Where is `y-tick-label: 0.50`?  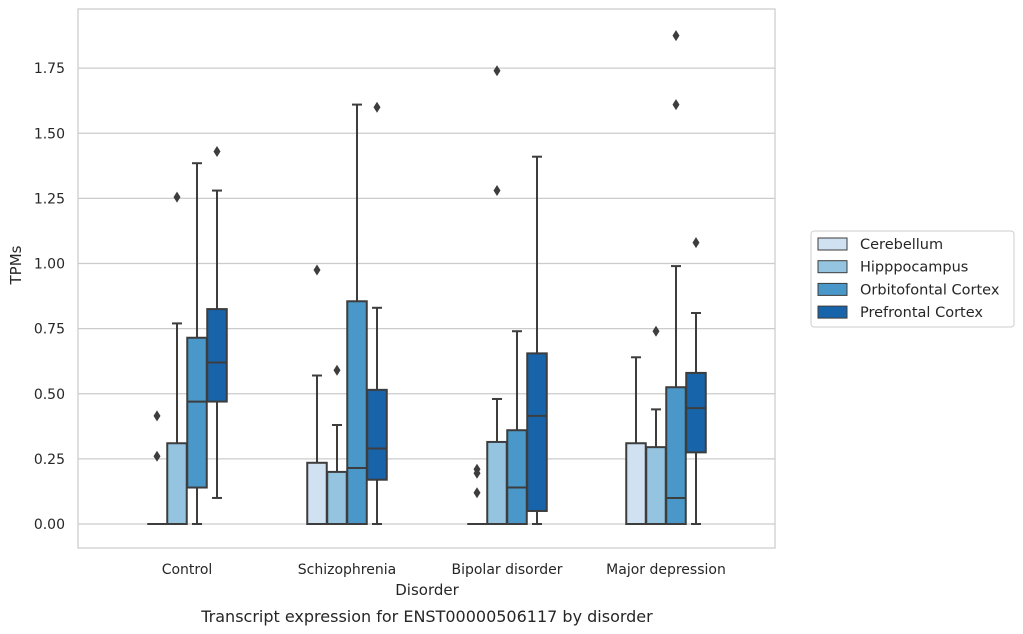
y-tick-label: 0.50 is located at coordinates (49, 395).